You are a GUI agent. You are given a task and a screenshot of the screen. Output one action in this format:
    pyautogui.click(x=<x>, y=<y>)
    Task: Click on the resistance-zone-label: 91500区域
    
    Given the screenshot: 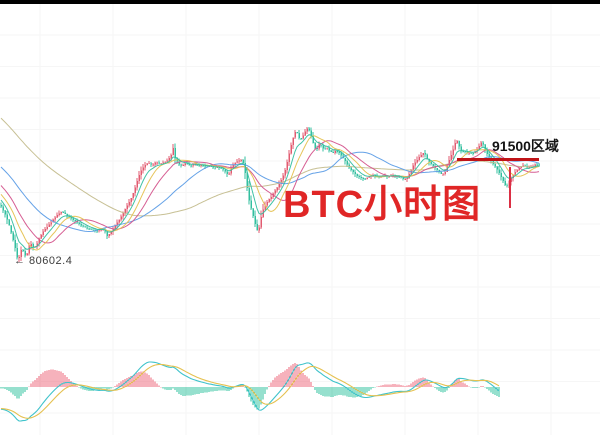 What is the action you would take?
    pyautogui.click(x=525, y=146)
    